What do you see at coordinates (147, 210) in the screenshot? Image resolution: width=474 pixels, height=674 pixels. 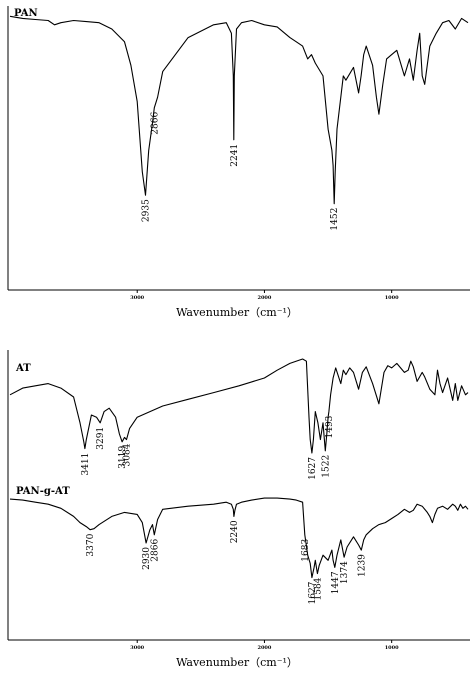 I see `peak-label: 2935` at bounding box center [147, 210].